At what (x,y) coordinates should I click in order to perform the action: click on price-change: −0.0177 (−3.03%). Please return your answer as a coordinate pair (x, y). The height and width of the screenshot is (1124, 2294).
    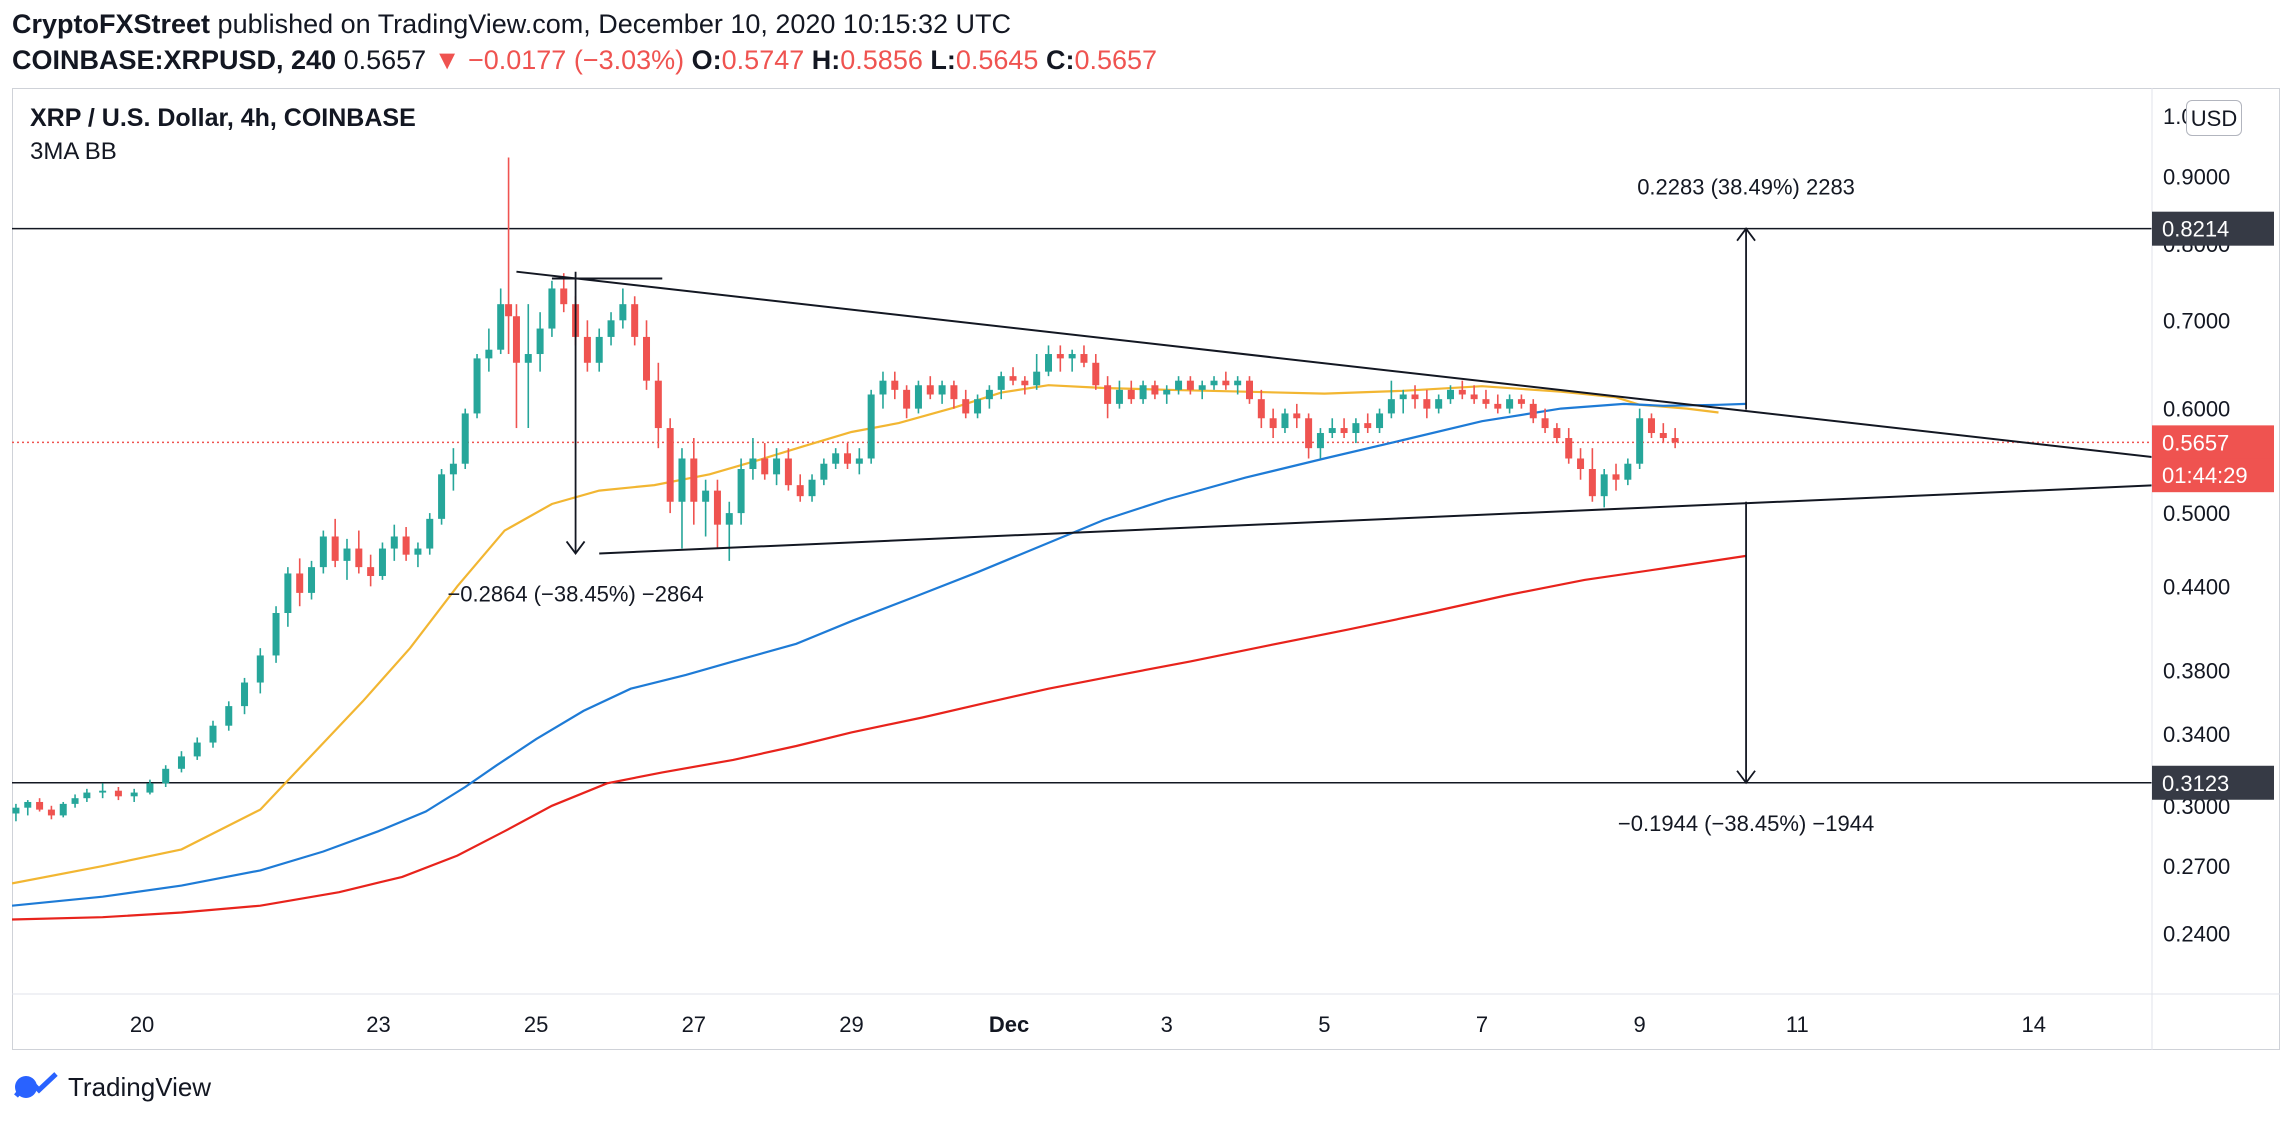
    Looking at the image, I should click on (576, 60).